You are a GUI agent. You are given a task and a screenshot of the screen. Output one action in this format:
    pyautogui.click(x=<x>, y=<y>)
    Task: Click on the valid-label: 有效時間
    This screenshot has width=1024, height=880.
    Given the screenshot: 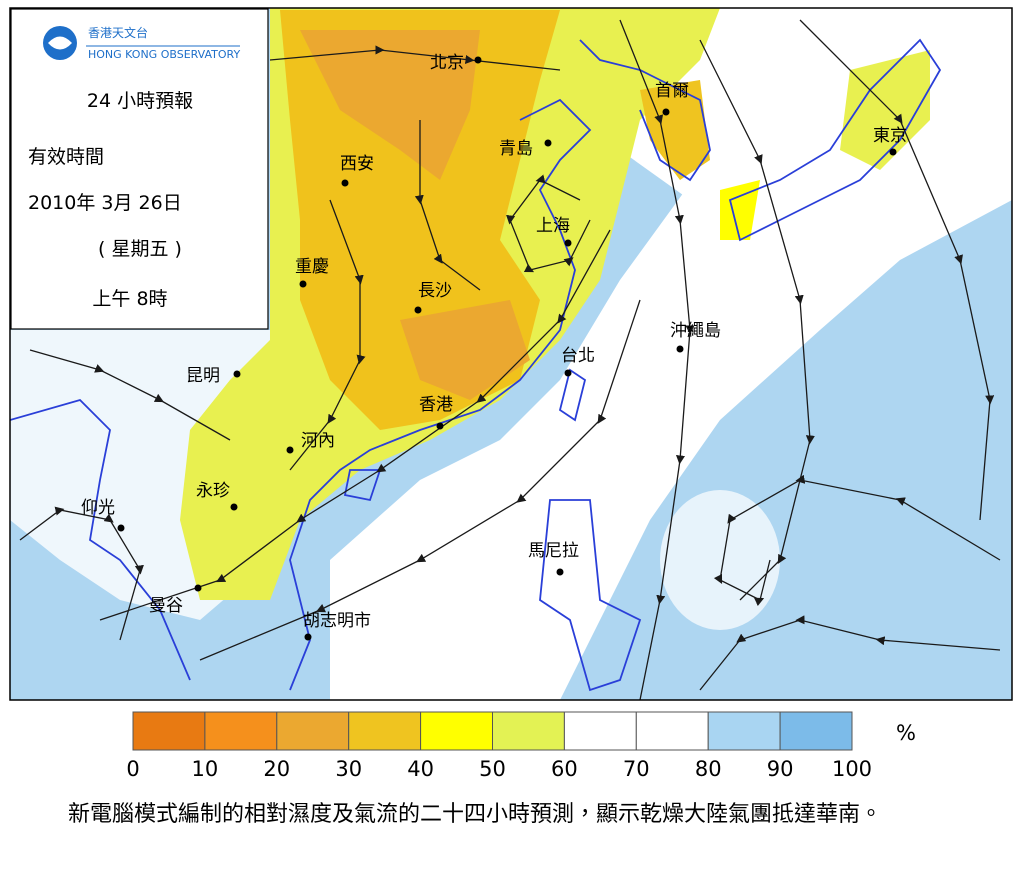 What is the action you would take?
    pyautogui.click(x=66, y=157)
    